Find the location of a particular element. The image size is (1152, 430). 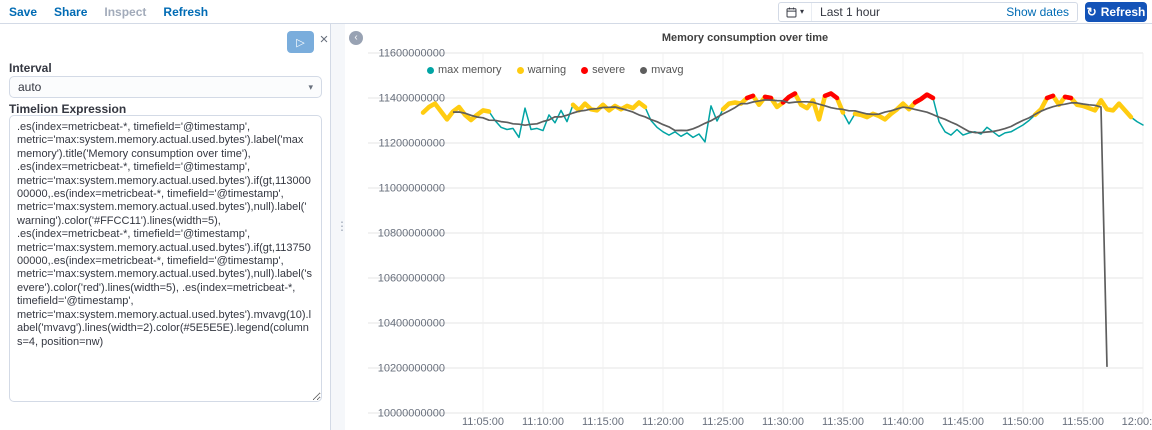

legend-item: mvavg is located at coordinates (662, 70).